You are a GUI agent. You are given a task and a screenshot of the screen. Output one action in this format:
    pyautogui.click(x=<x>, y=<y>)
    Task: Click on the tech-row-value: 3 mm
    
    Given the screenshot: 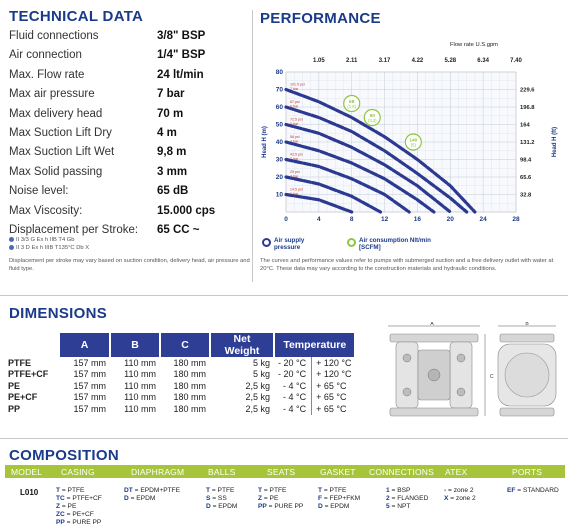 What is the action you would take?
    pyautogui.click(x=172, y=171)
    